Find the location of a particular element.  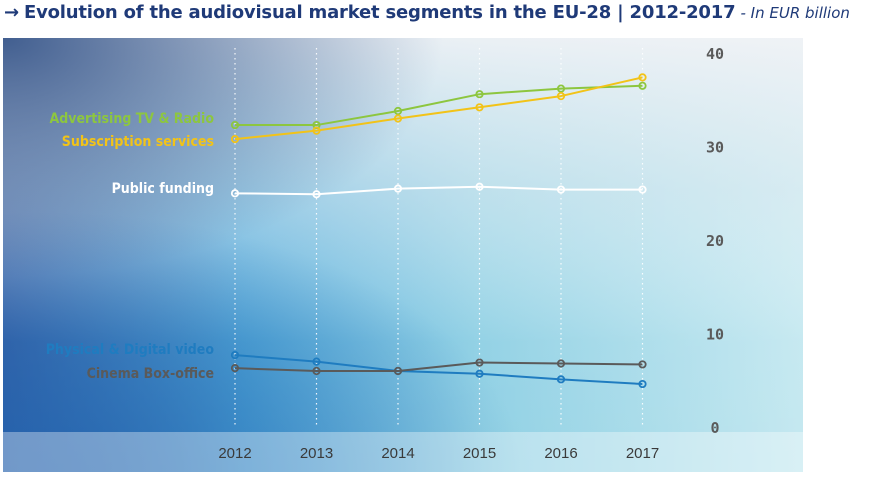

y-tick-label-0: 0 is located at coordinates (714, 428).